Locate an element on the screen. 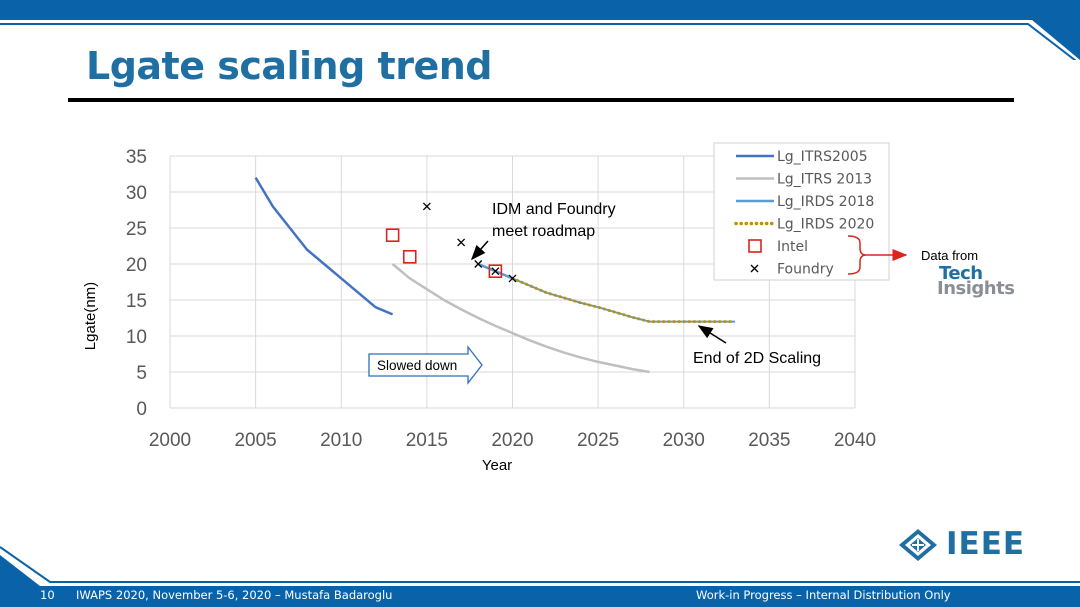 Image resolution: width=1080 pixels, height=607 pixels. y-tick-label: 25 is located at coordinates (136, 229).